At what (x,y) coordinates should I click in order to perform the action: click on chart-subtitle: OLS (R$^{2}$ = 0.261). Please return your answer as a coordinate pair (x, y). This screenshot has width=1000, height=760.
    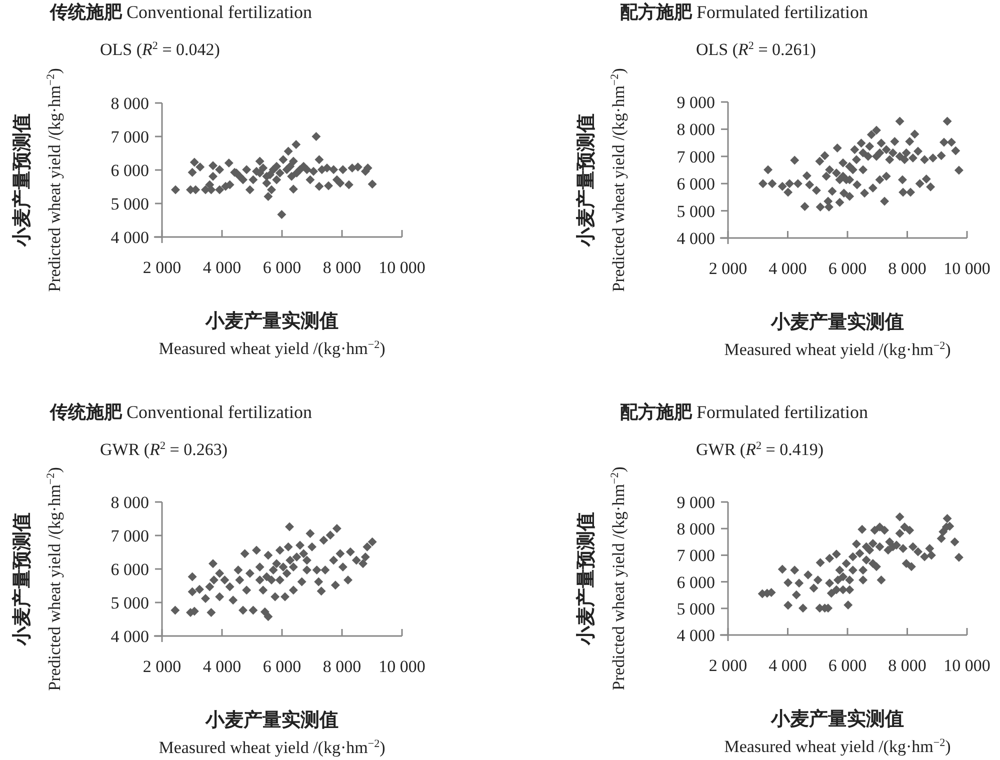
    Looking at the image, I should click on (756, 49).